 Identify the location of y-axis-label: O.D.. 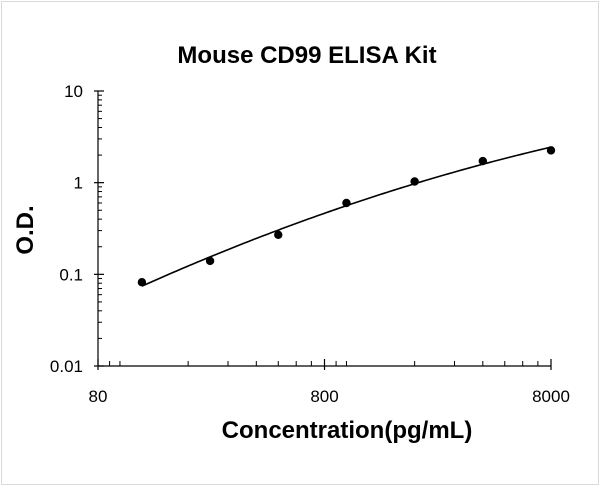
(25, 229).